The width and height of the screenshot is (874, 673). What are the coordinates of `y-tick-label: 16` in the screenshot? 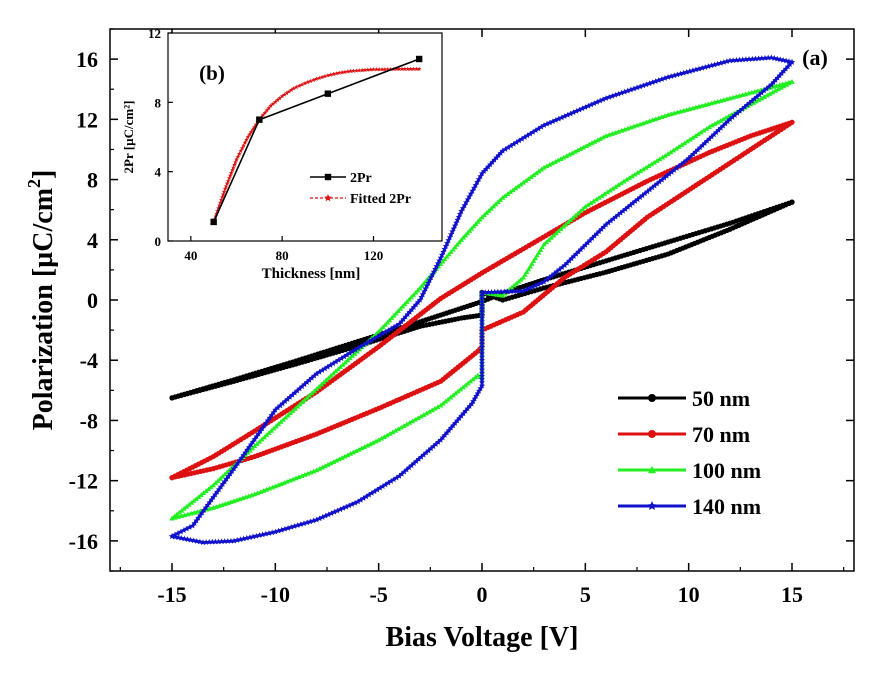 It's located at (87, 59).